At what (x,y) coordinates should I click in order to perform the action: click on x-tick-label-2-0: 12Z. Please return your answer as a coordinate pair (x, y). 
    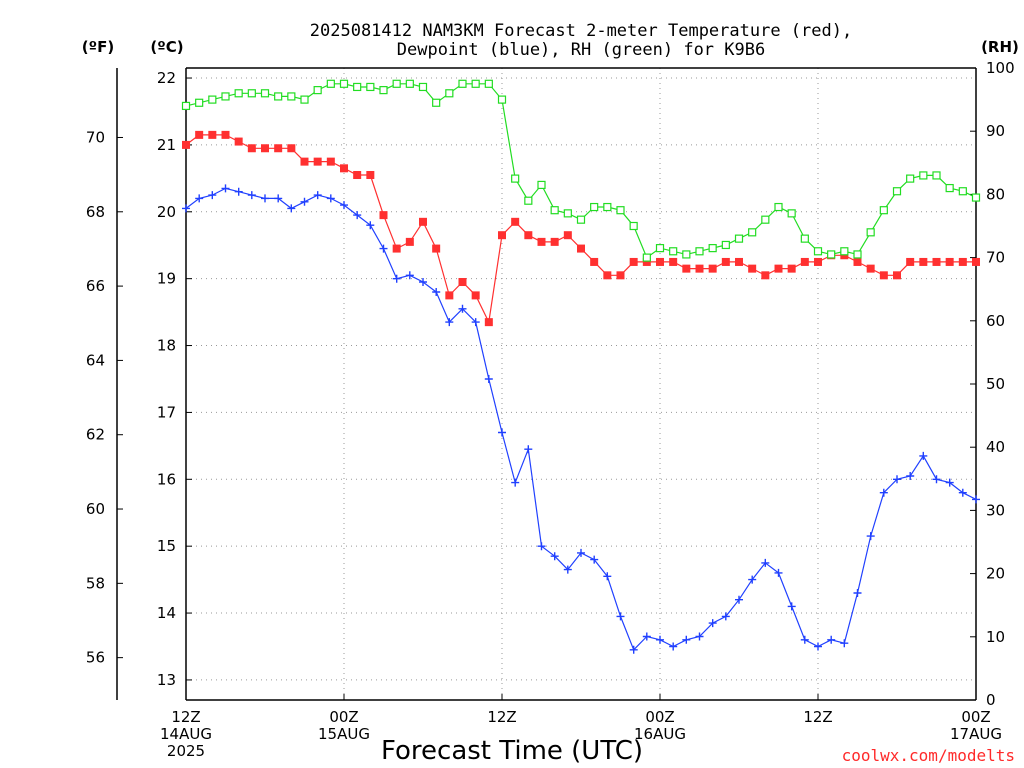
    Looking at the image, I should click on (501, 717).